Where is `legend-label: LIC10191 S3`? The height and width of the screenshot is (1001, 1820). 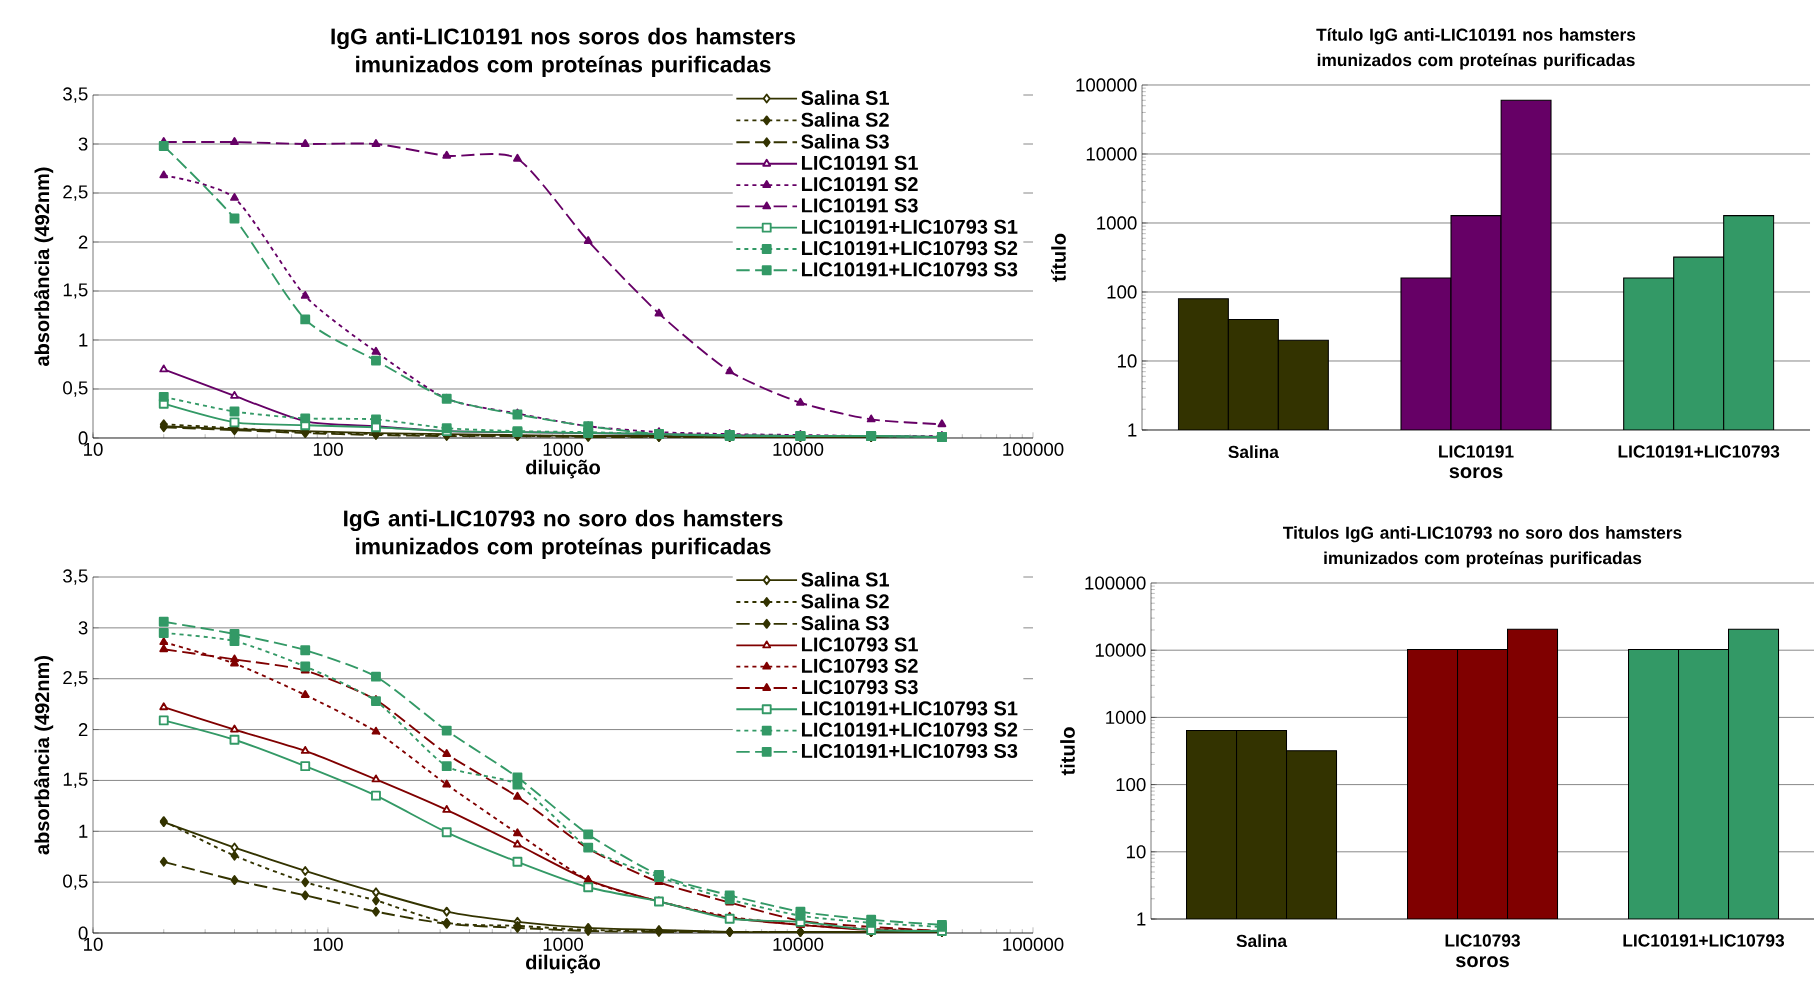 legend-label: LIC10191 S3 is located at coordinates (859, 205).